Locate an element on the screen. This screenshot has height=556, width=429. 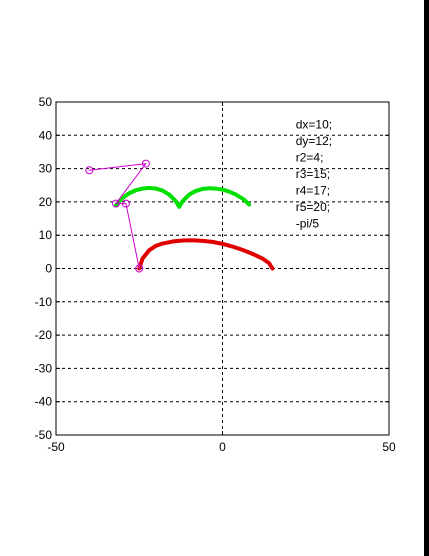
param-annotation: dx=10; is located at coordinates (314, 125).